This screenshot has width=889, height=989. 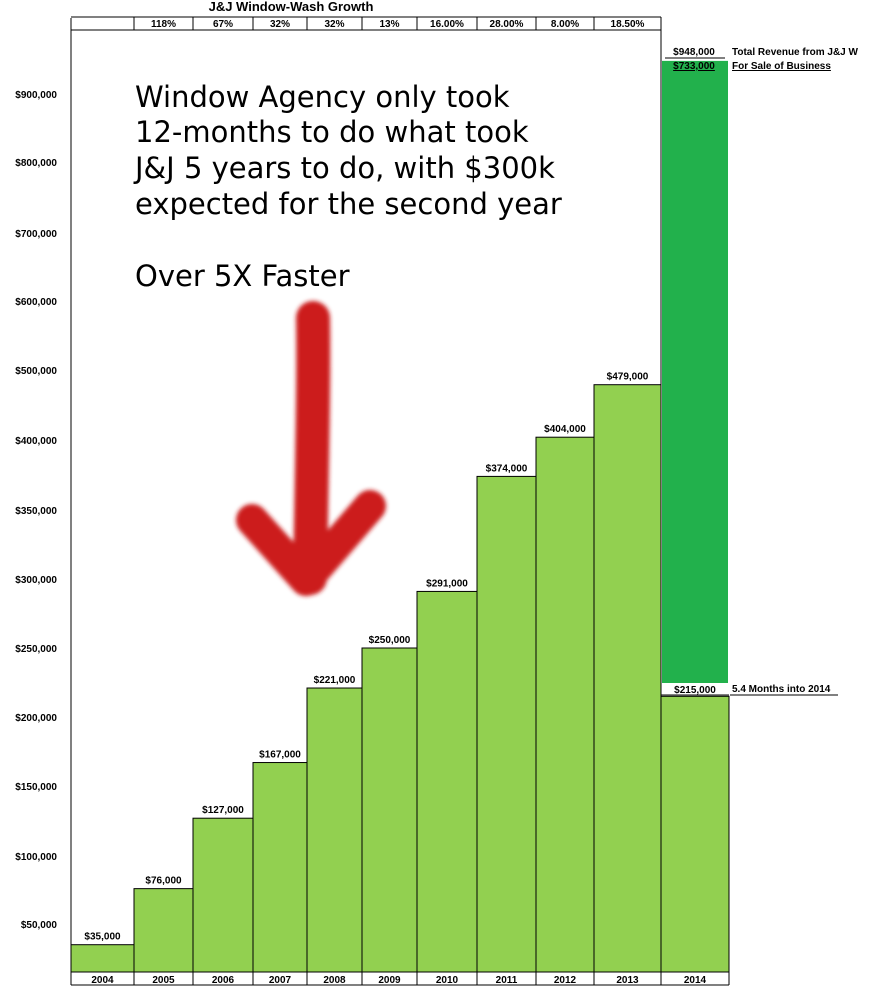 I want to click on y-tick-label: $100,000, so click(x=36, y=857).